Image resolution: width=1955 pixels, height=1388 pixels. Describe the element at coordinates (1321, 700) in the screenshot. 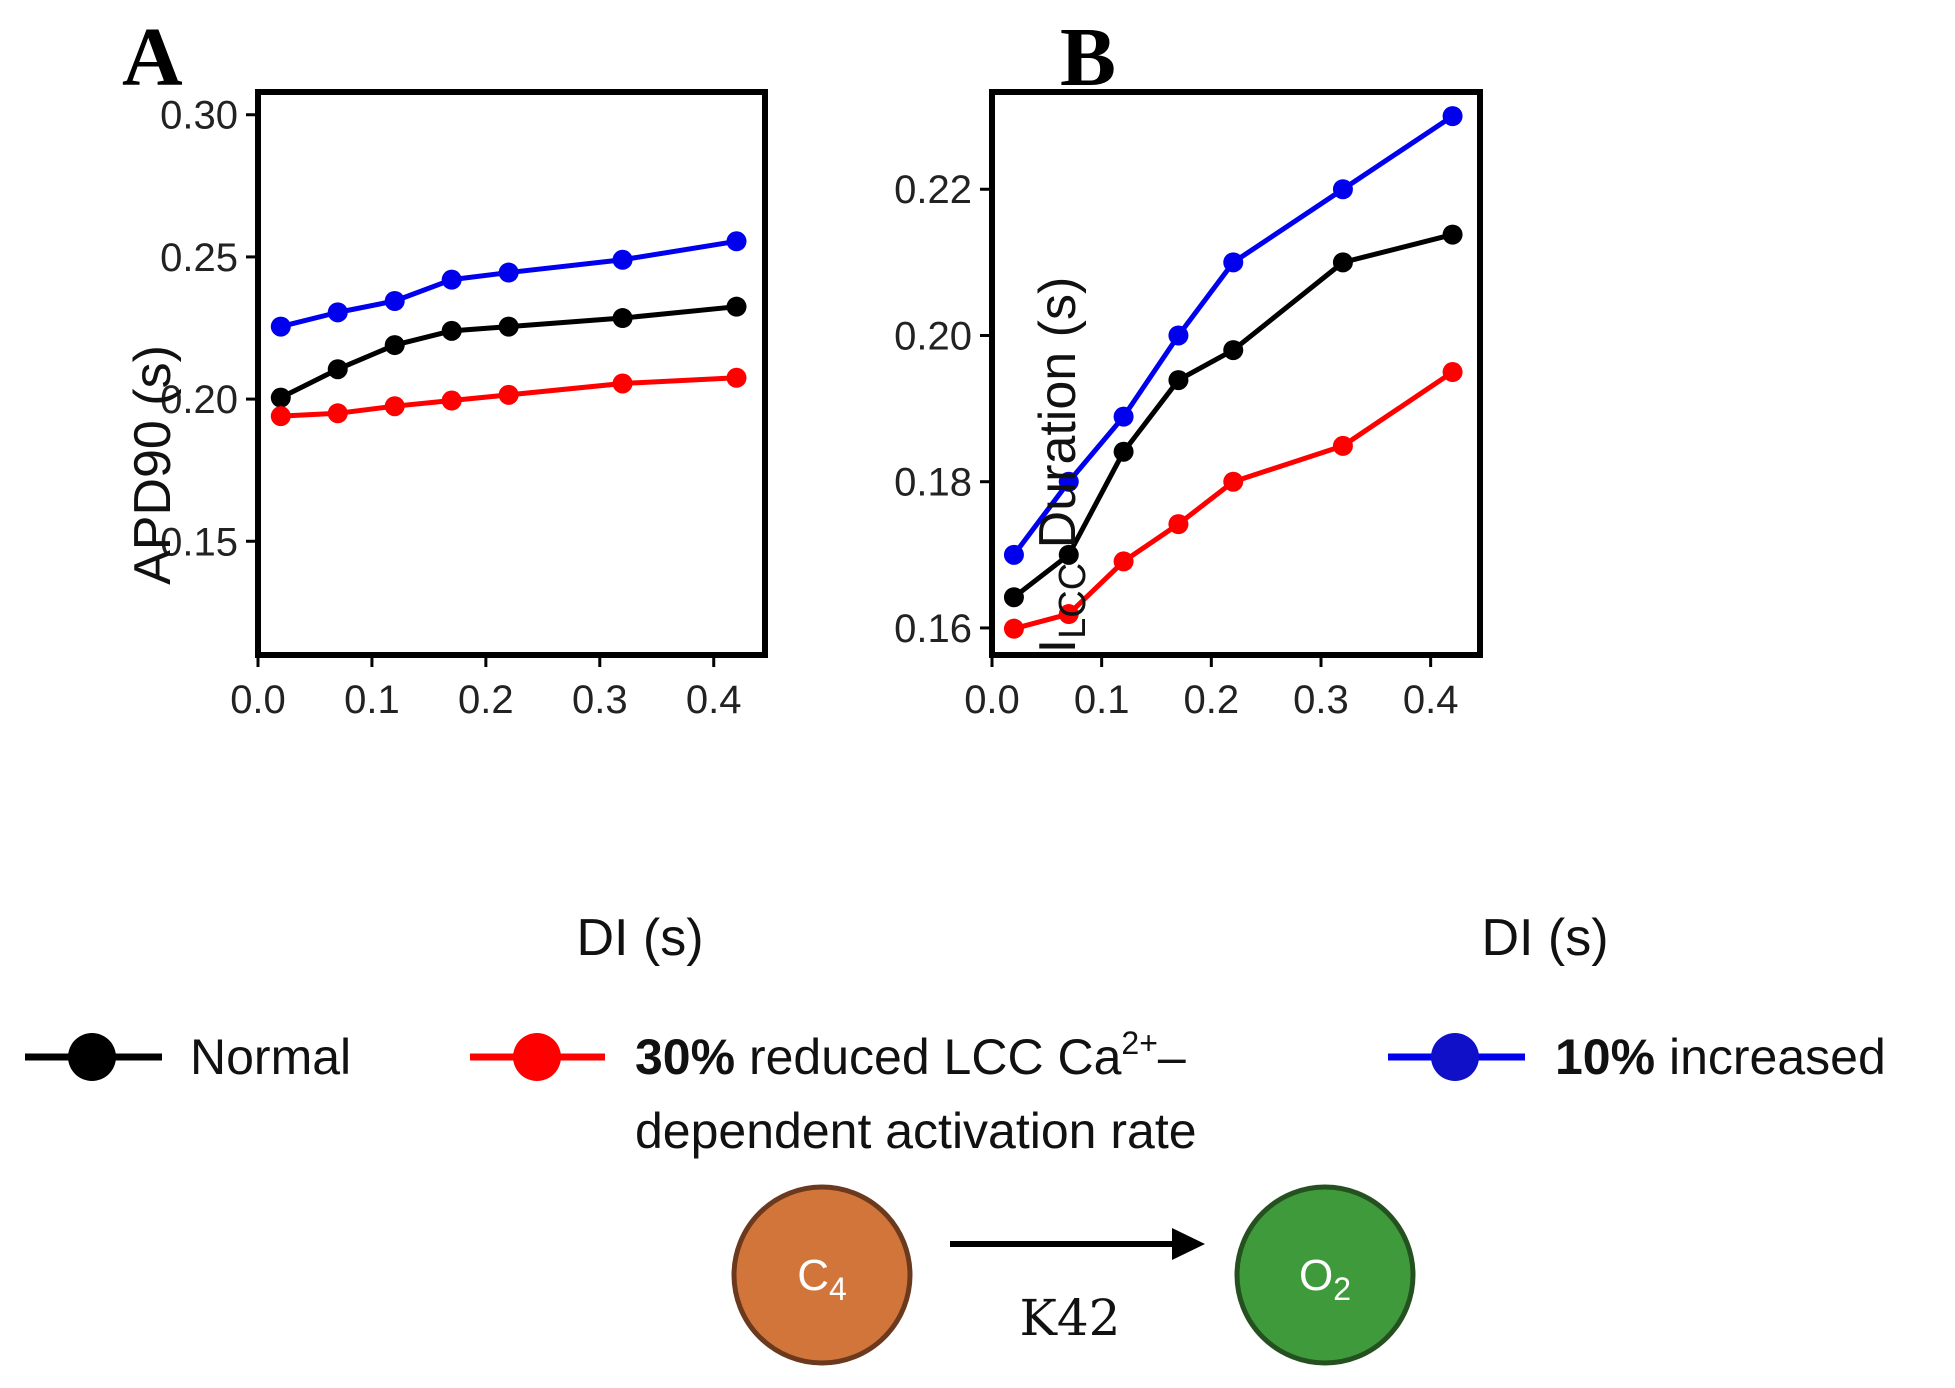

I see `panel-b-x-tick-label: 0.3` at that location.